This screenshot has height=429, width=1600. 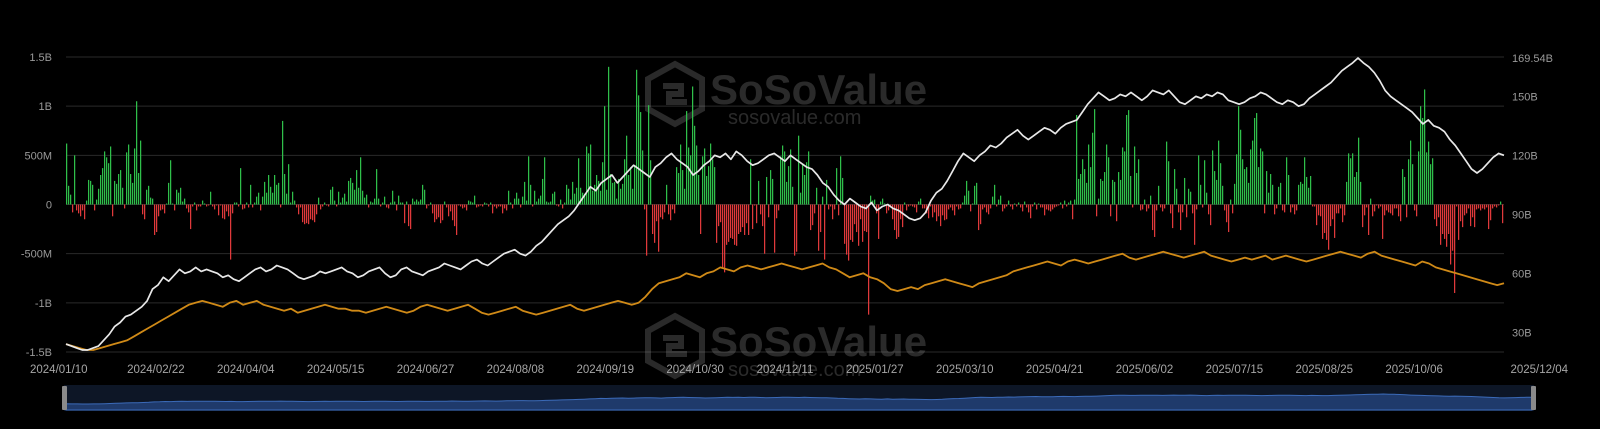 I want to click on right-axis-tick-label: 120B, so click(x=1525, y=156).